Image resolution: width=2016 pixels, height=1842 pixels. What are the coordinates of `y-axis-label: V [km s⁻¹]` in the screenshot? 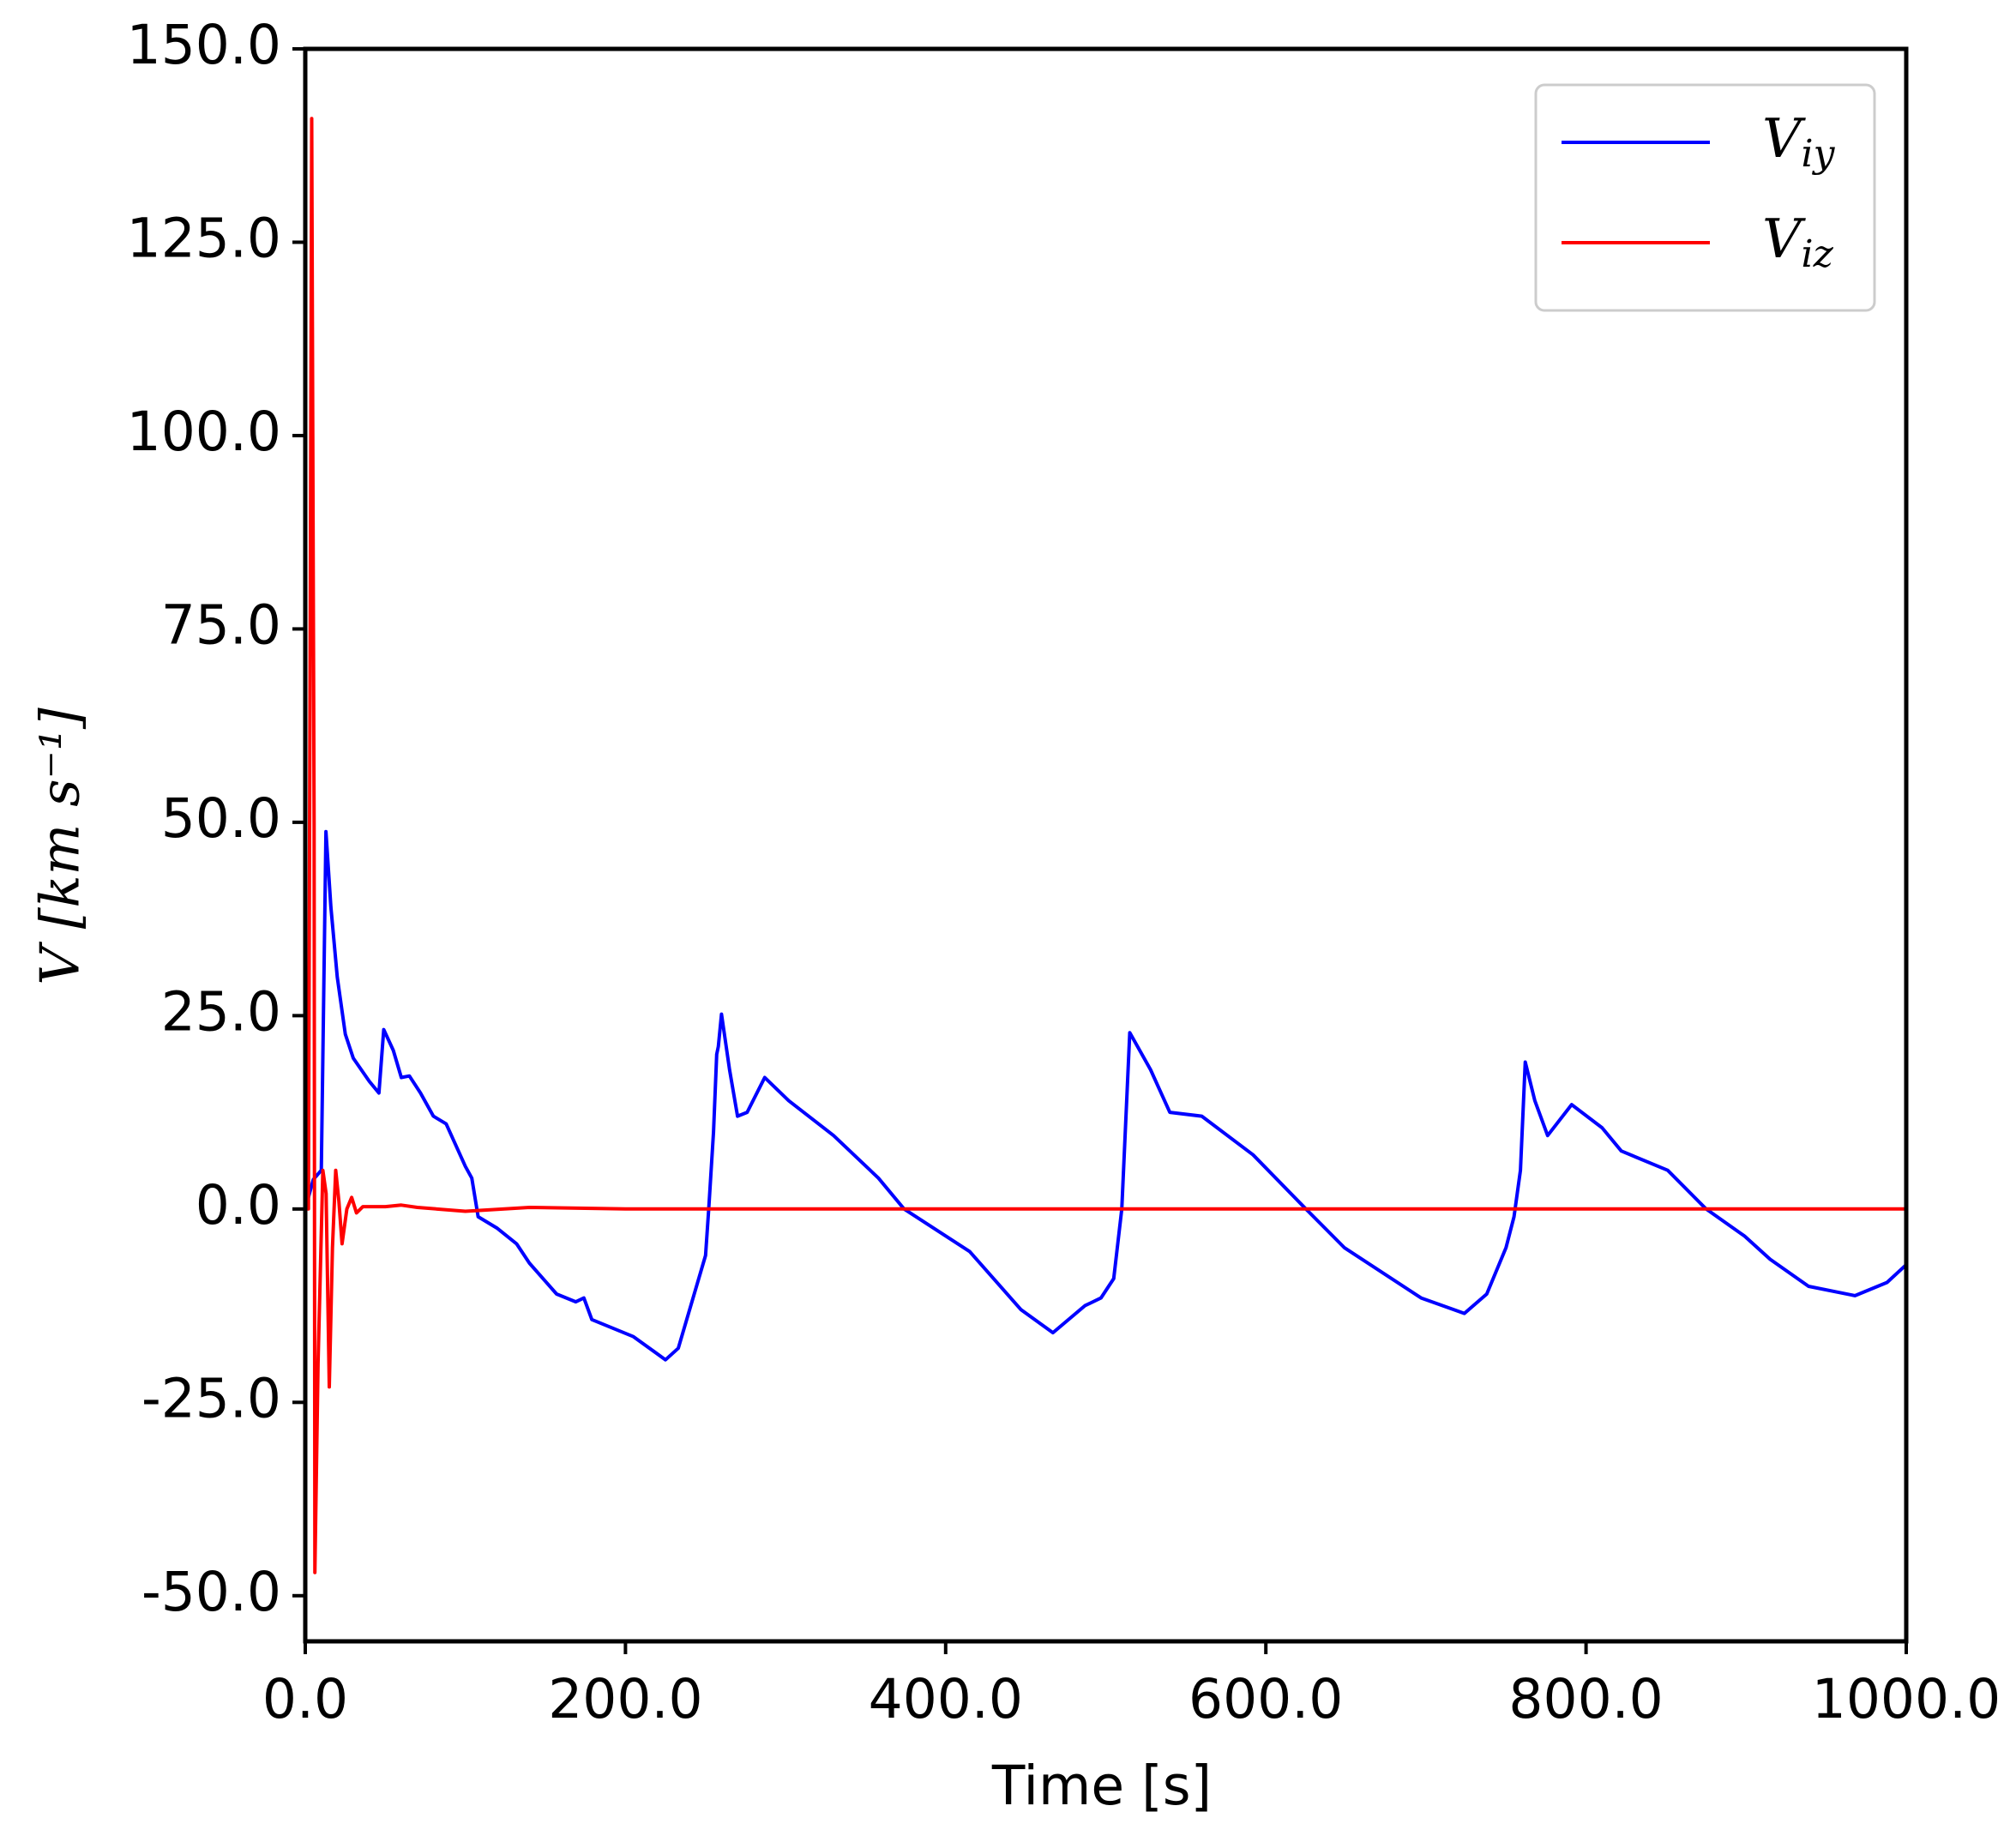 It's located at (60, 846).